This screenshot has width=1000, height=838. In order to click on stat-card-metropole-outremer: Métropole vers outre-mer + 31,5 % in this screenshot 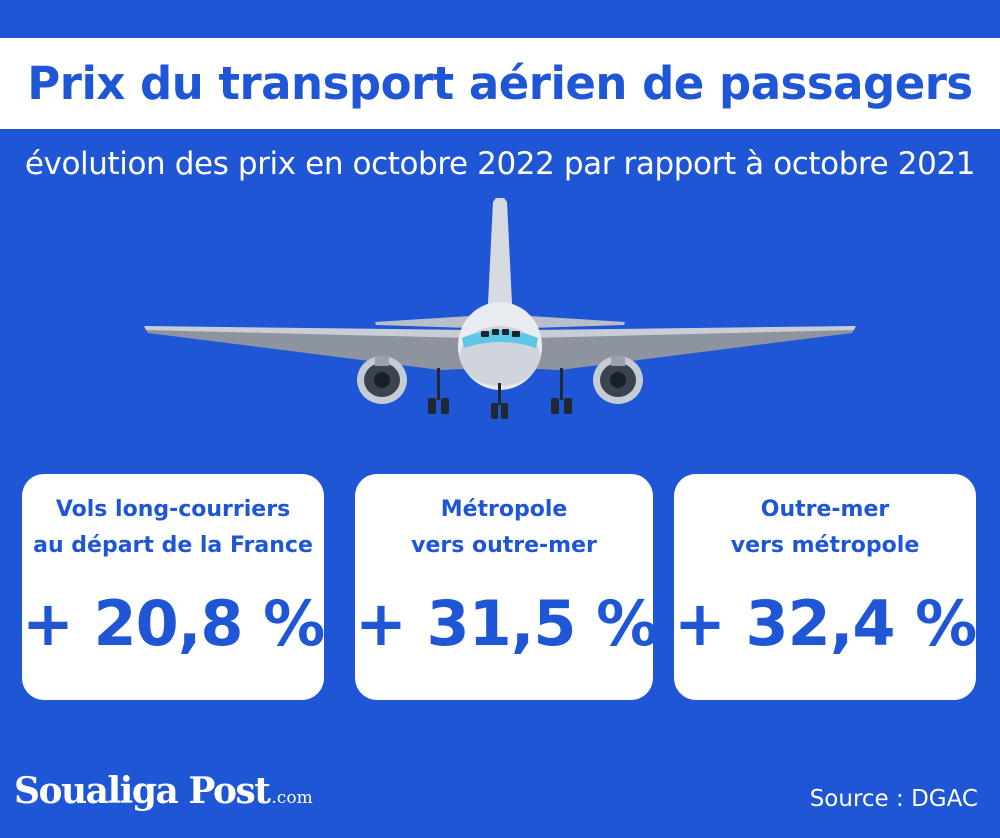, I will do `click(506, 587)`.